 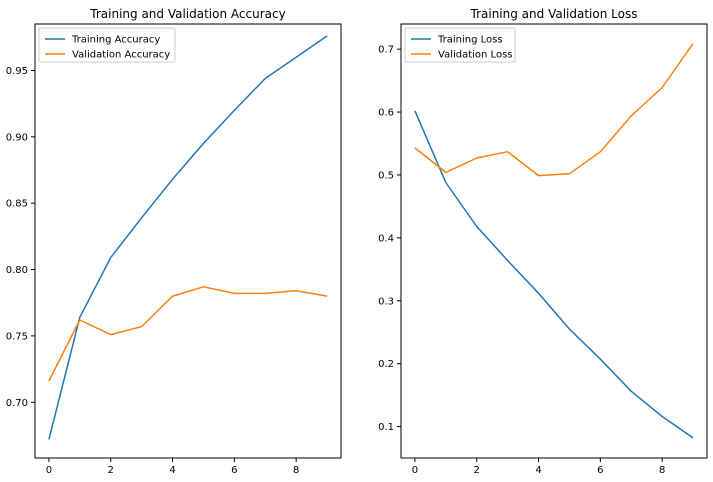 I want to click on accuracy-ytick-label: 0.90, so click(x=17, y=137).